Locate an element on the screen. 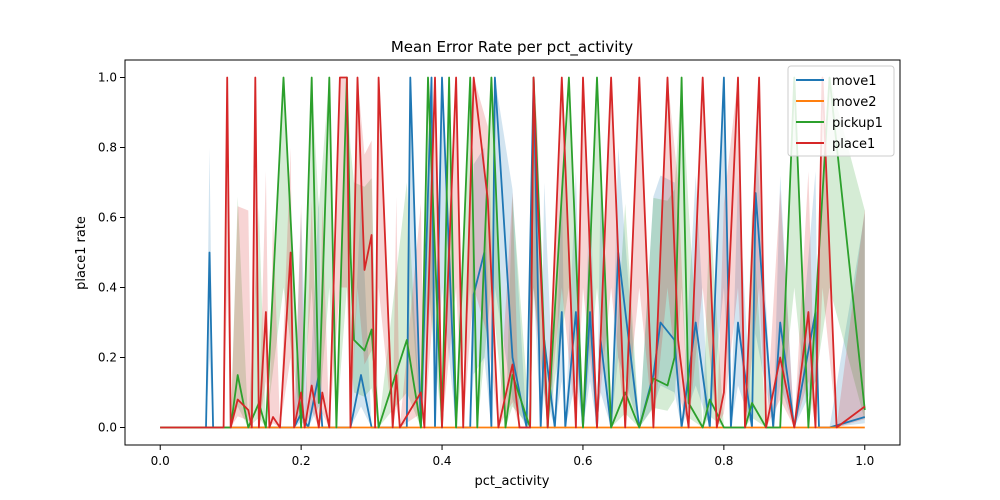 The height and width of the screenshot is (500, 1000). x-tick-label: 0.4 is located at coordinates (441, 461).